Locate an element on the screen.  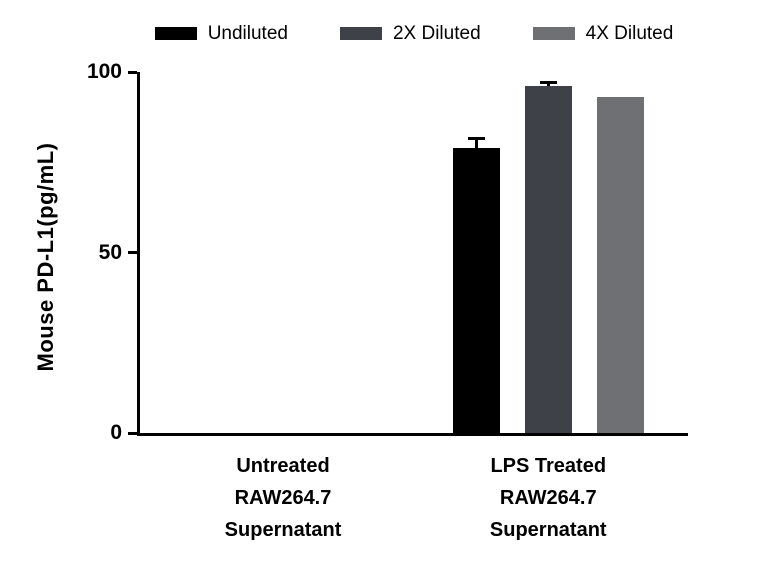
category-label-lps-treated: LPS Treated RAW264.7 Supernatant is located at coordinates (548, 498).